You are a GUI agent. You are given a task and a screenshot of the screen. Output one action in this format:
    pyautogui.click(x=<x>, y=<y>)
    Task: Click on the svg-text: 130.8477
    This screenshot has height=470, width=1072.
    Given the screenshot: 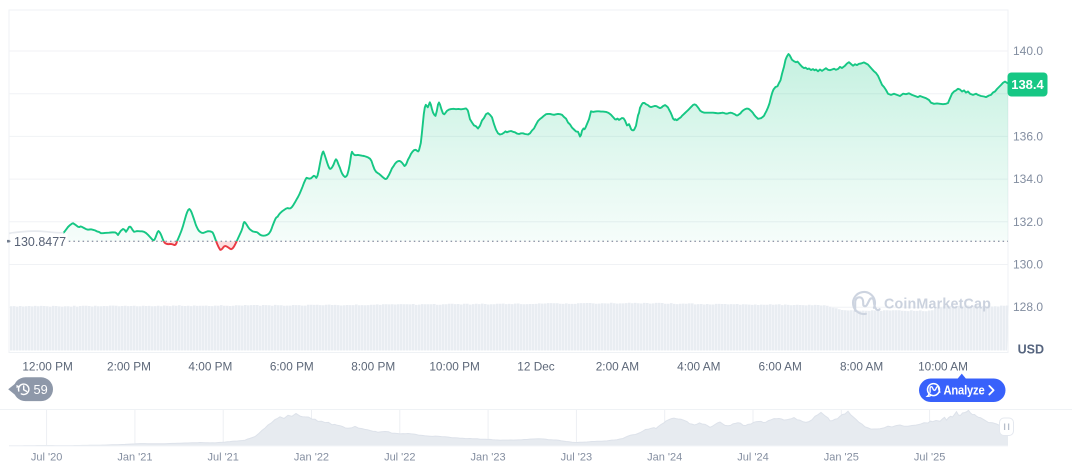 What is the action you would take?
    pyautogui.click(x=40, y=242)
    